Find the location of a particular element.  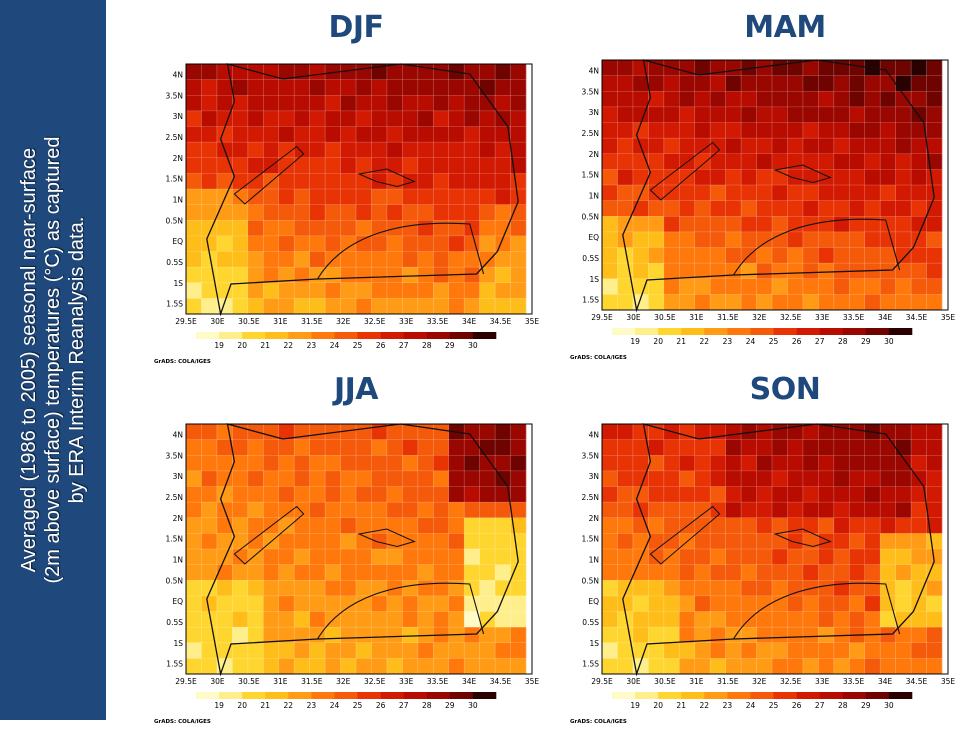

x-tick-label: 33E is located at coordinates (822, 681).